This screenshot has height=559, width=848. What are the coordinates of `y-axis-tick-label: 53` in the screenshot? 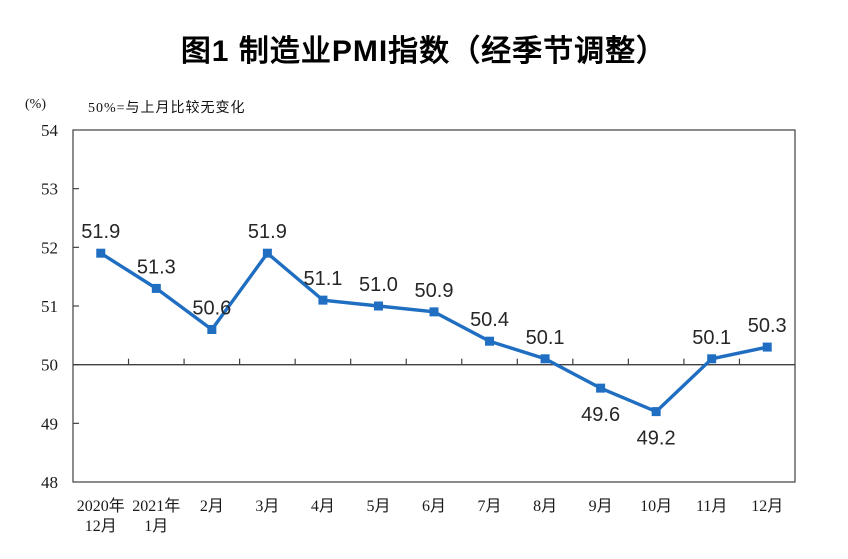 It's located at (49, 189).